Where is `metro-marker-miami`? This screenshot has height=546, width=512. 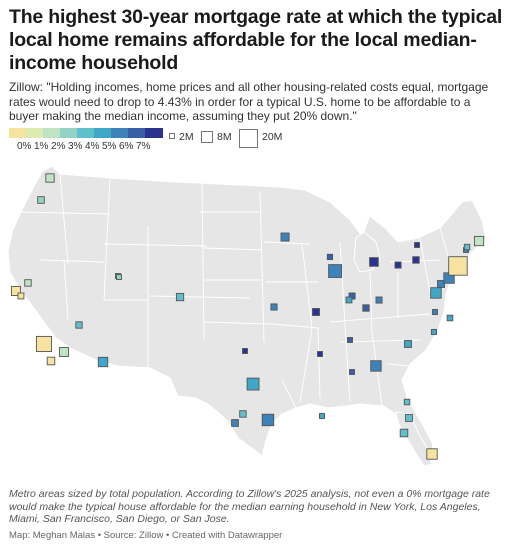 metro-marker-miami is located at coordinates (432, 454).